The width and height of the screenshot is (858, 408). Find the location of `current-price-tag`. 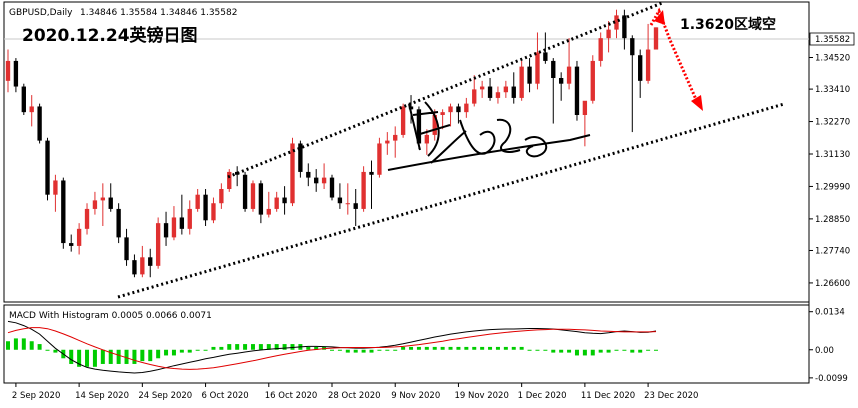

current-price-tag is located at coordinates (832, 39).